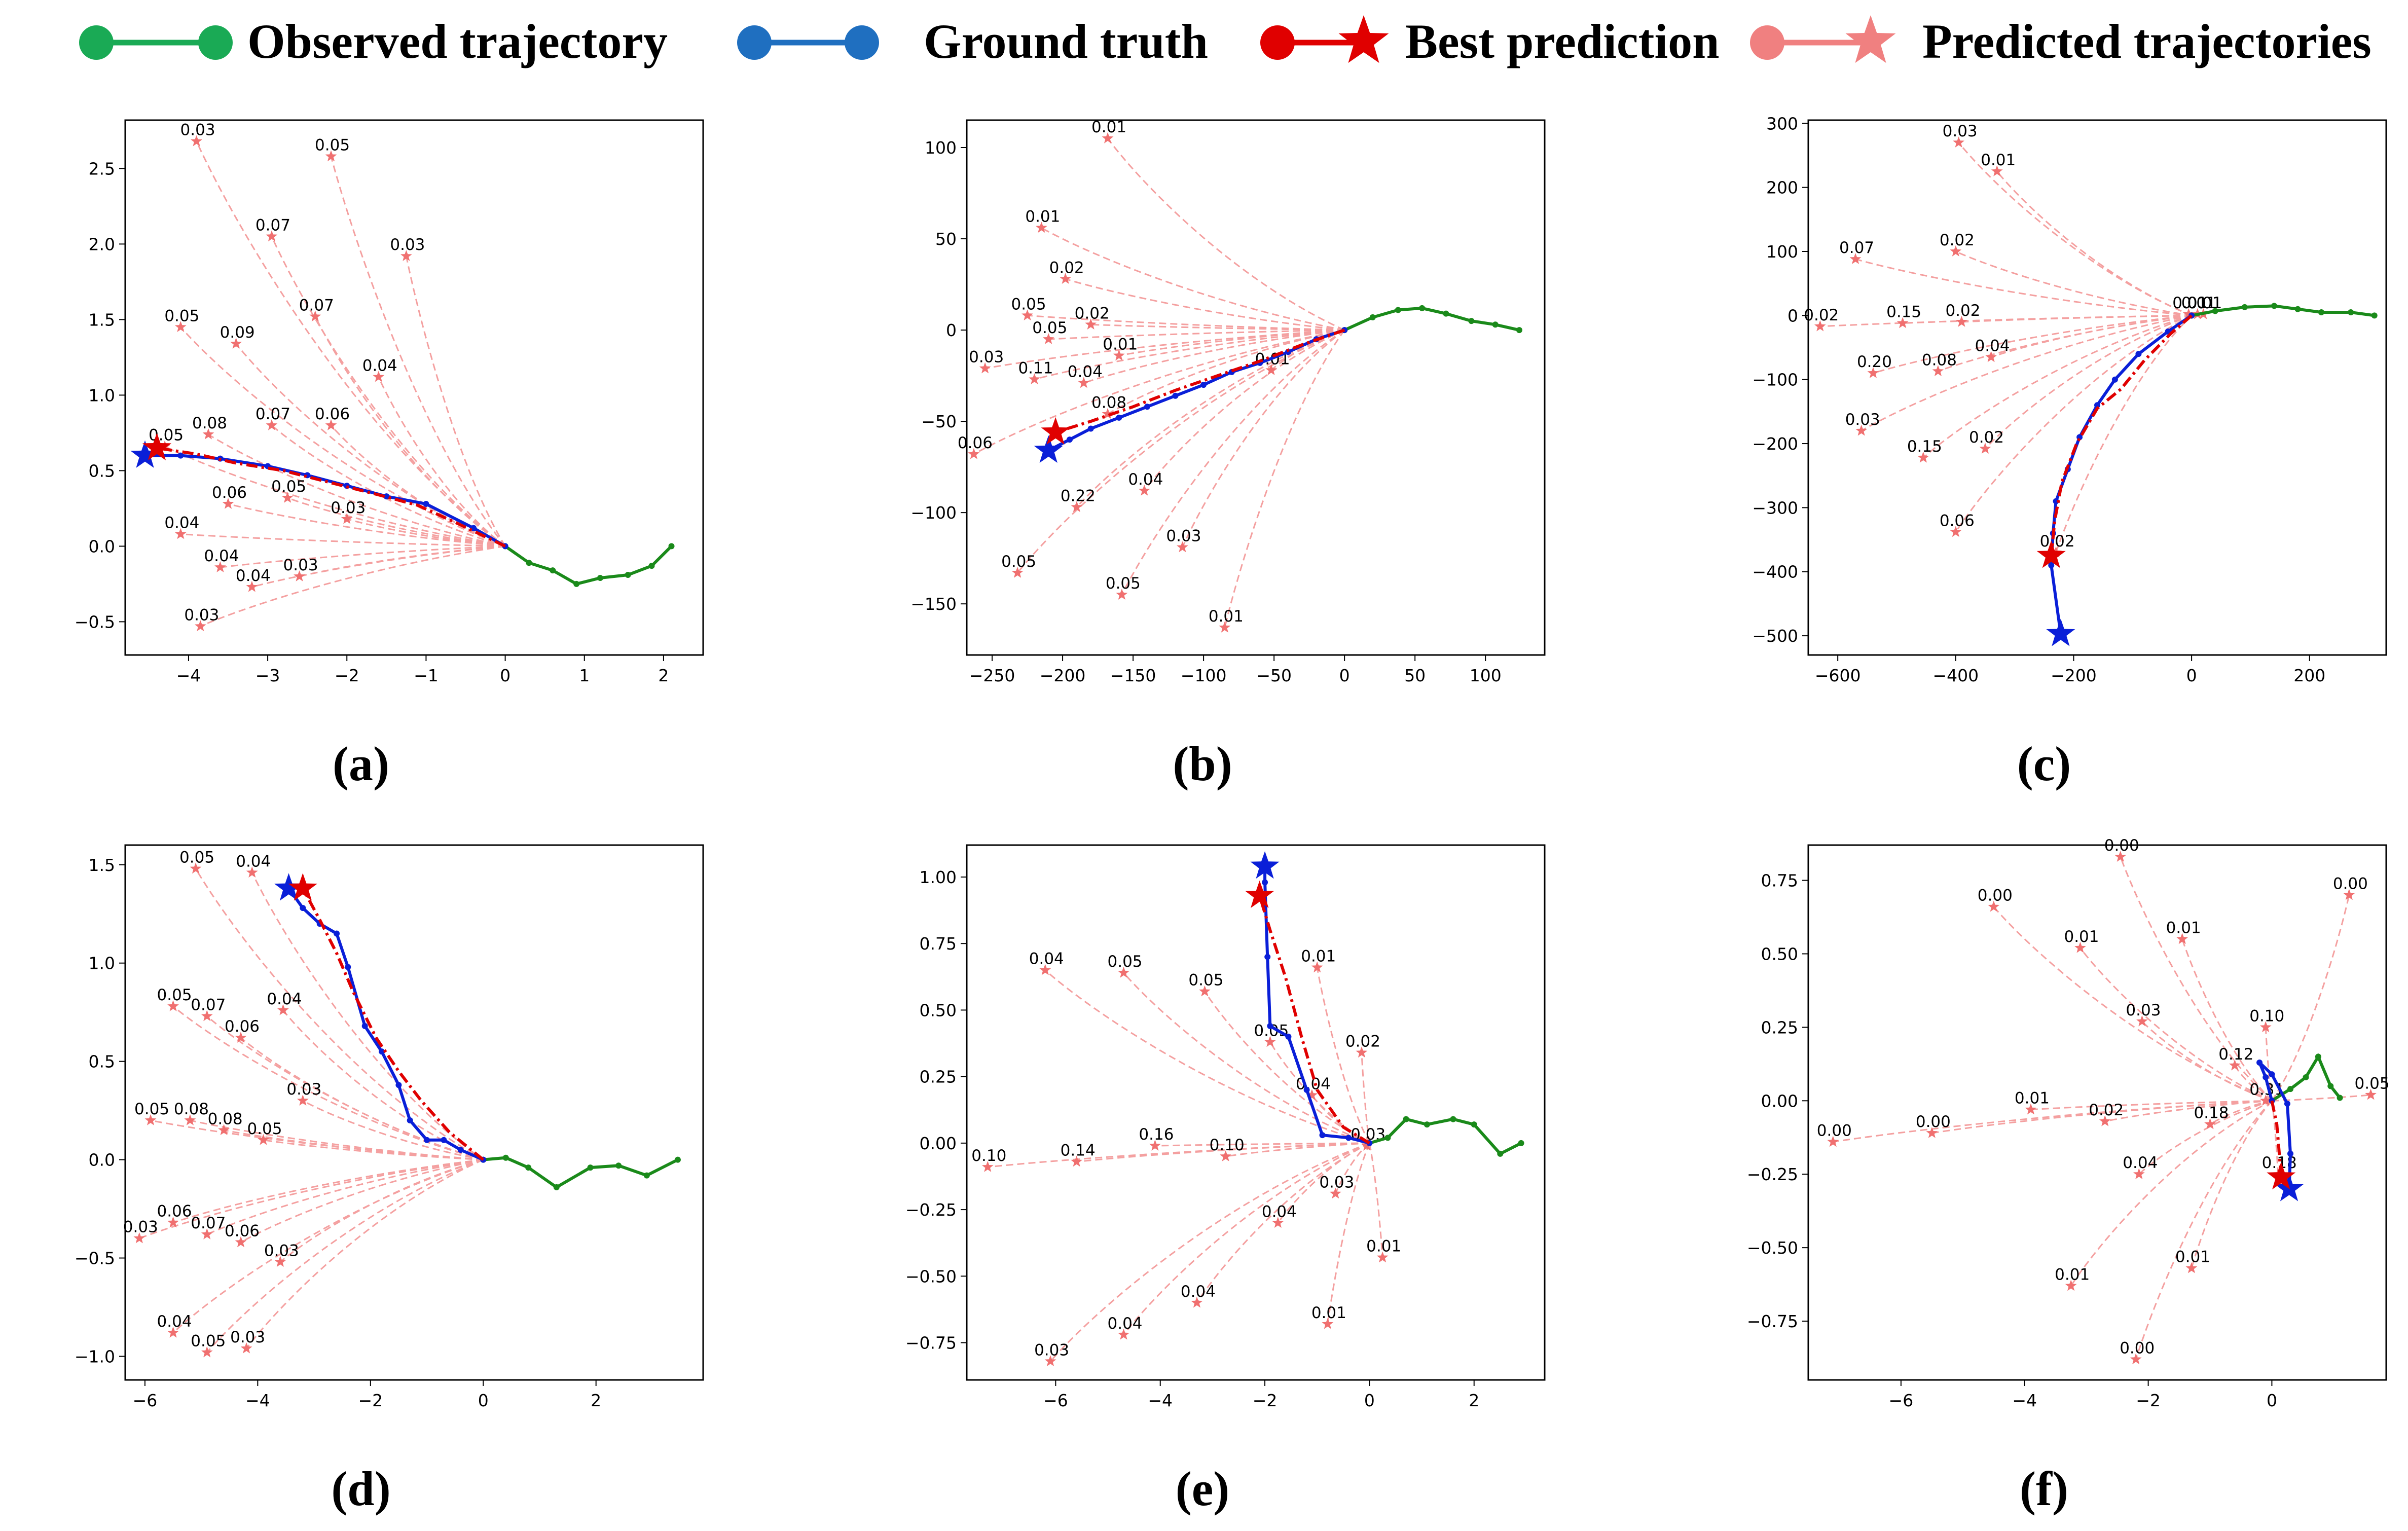 The width and height of the screenshot is (2408, 1531). Describe the element at coordinates (1779, 1027) in the screenshot. I see `y-tick-label: 0.25` at that location.